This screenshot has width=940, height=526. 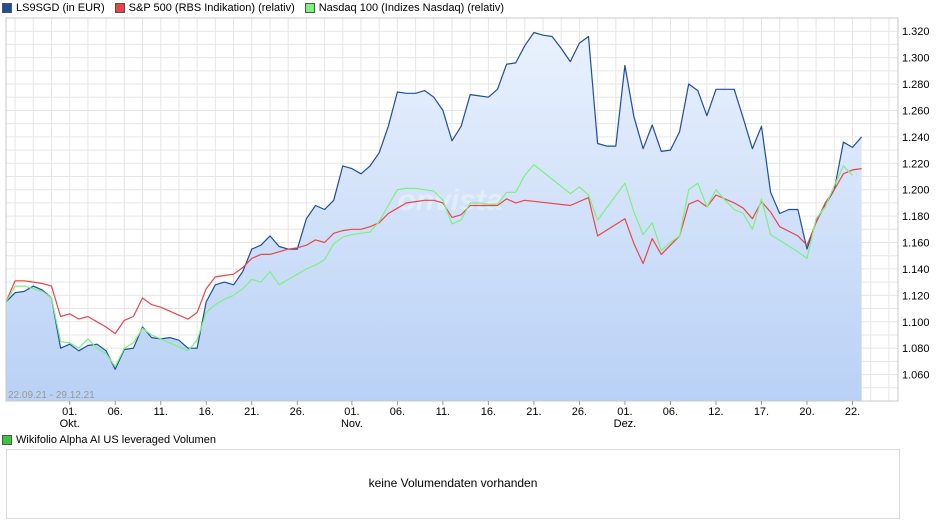 I want to click on legend-label-nasdaq: Nasdaq 100 (Indizes Nasdaq) (relativ), so click(x=411, y=8).